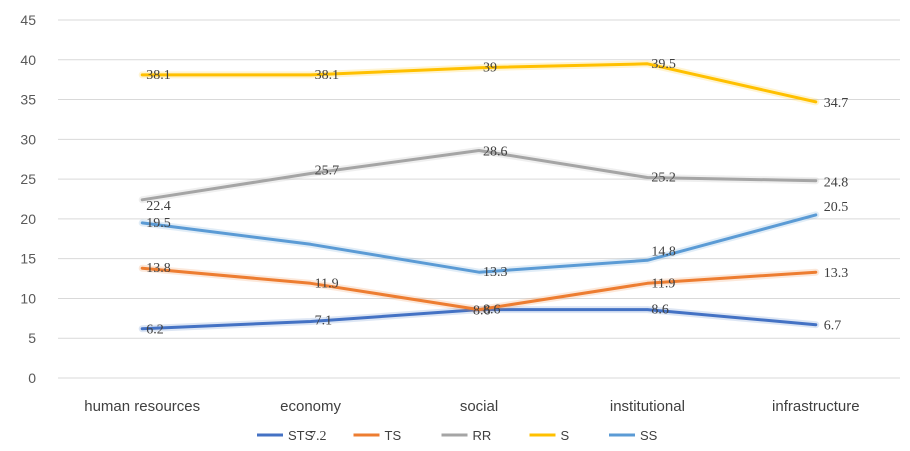 This screenshot has height=451, width=910. I want to click on series-line-shadow-RR, so click(479, 175).